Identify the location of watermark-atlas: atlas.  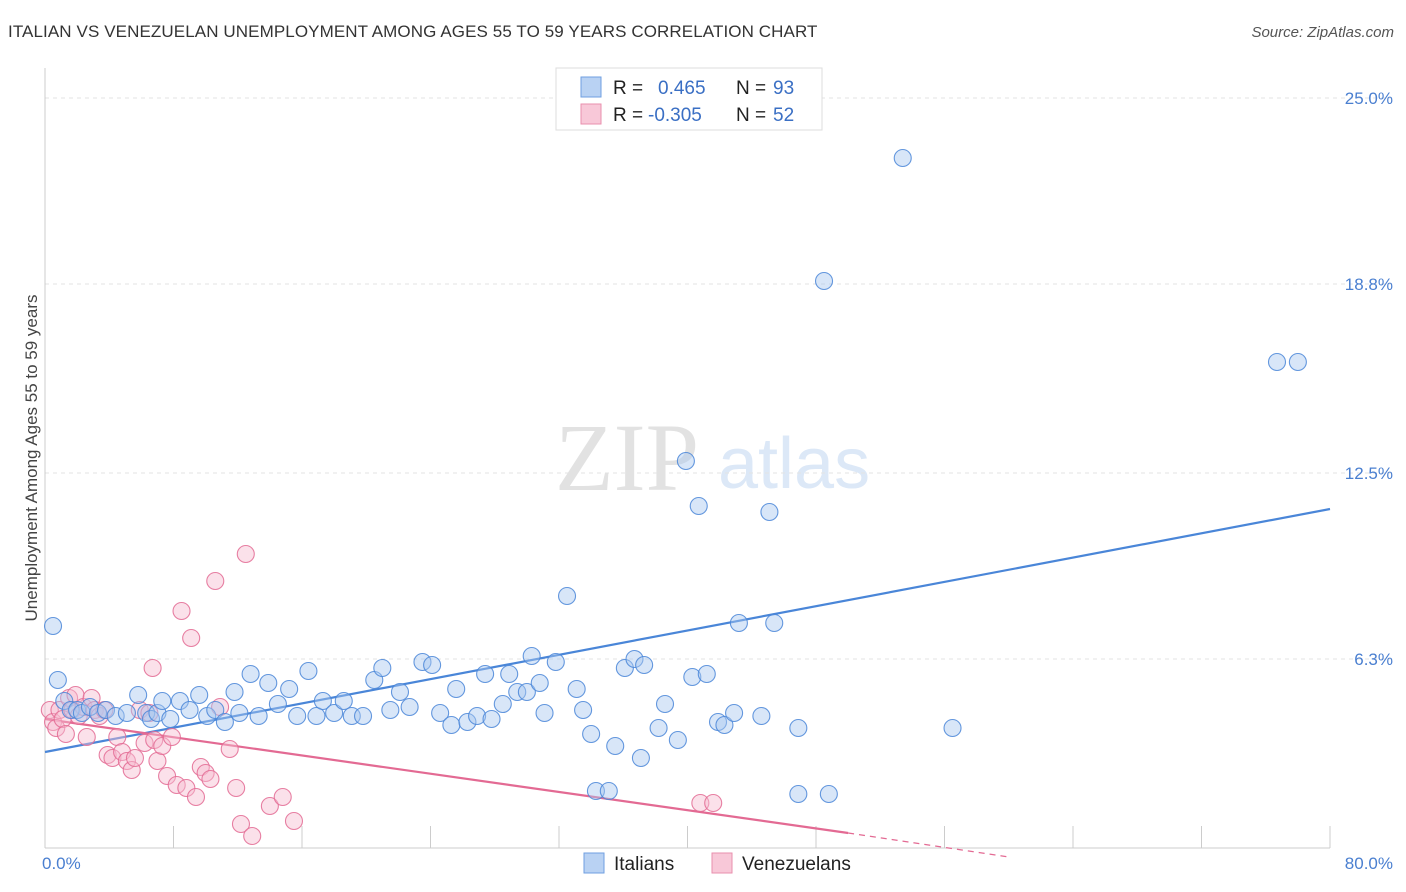
(794, 464).